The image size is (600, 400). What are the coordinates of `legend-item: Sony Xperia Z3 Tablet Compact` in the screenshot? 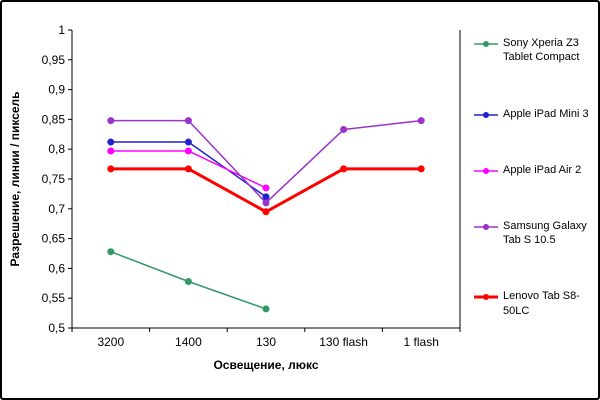 It's located at (536, 50).